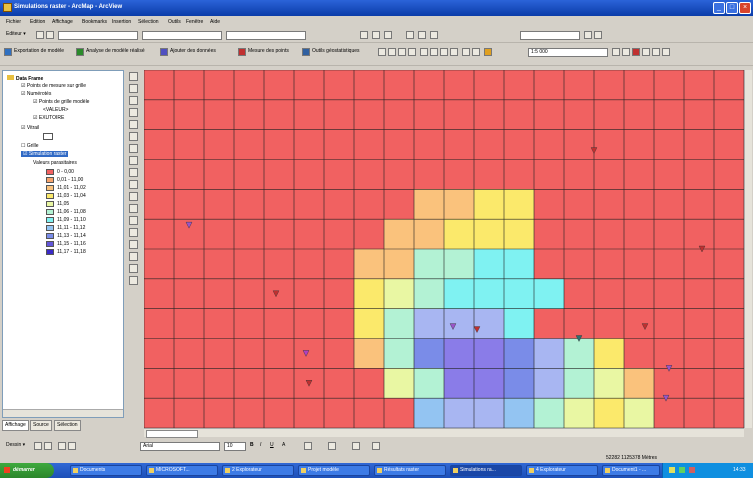  What do you see at coordinates (444, 52) in the screenshot?
I see `paste-icon` at bounding box center [444, 52].